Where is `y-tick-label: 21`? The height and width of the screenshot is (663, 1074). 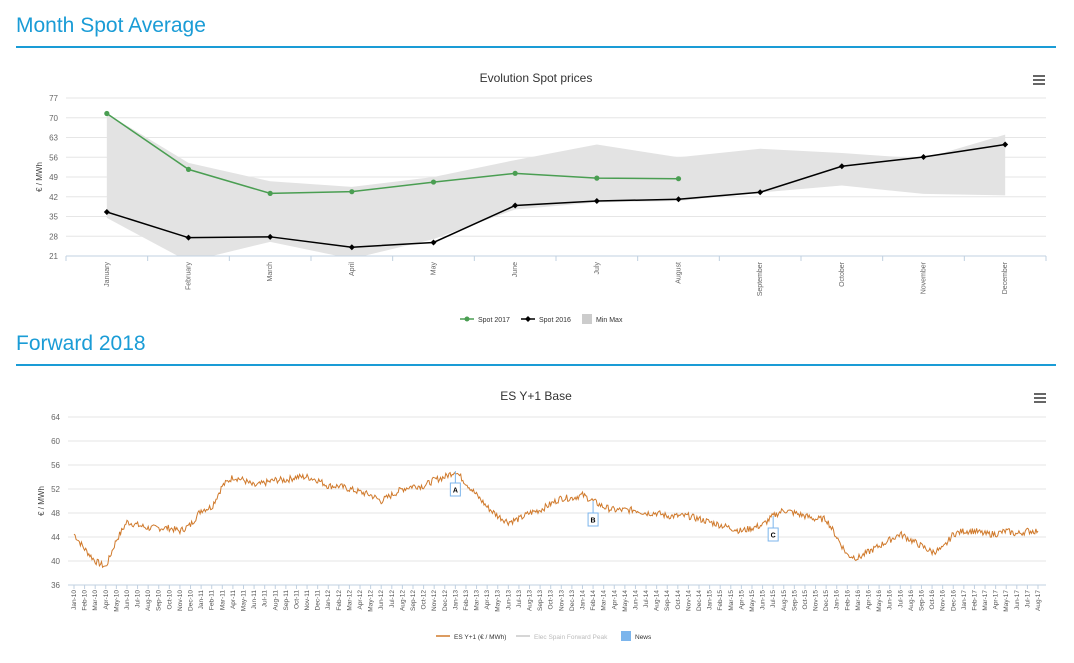
y-tick-label: 21 is located at coordinates (53, 256).